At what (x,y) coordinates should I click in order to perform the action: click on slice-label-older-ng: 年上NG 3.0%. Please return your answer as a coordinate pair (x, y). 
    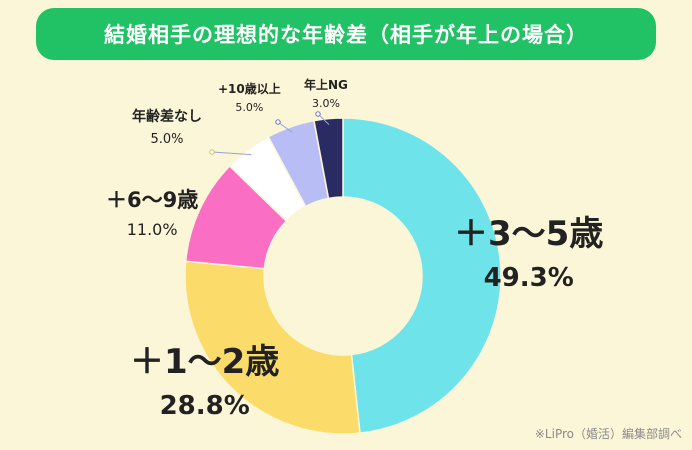
    Looking at the image, I should click on (326, 93).